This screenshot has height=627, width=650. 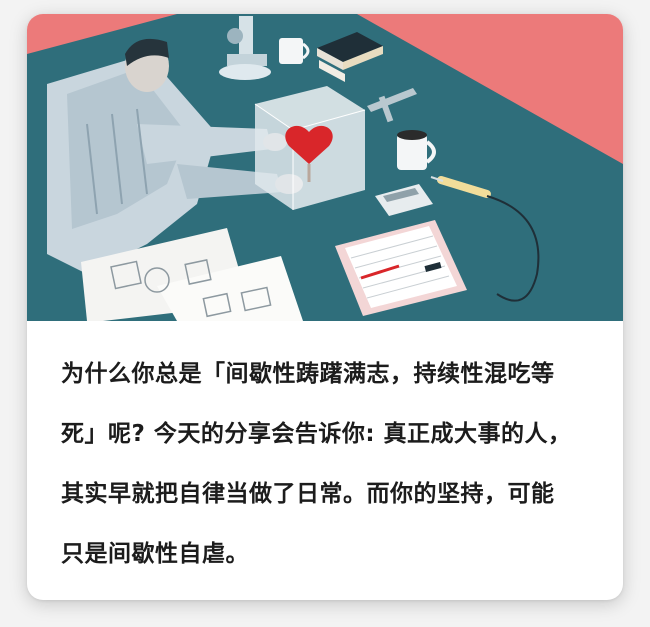 What do you see at coordinates (401, 268) in the screenshot?
I see `clipboard` at bounding box center [401, 268].